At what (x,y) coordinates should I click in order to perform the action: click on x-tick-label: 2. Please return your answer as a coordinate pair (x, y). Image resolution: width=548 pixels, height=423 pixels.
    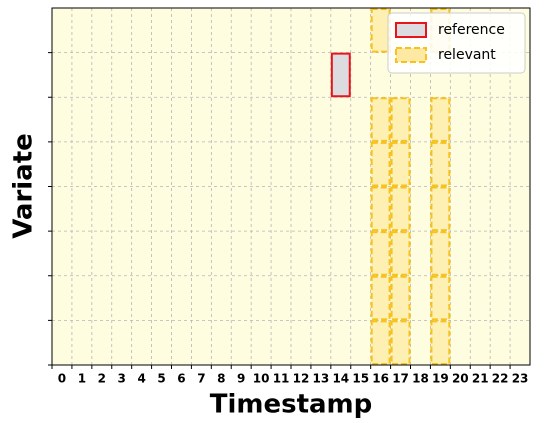
    Looking at the image, I should click on (102, 379).